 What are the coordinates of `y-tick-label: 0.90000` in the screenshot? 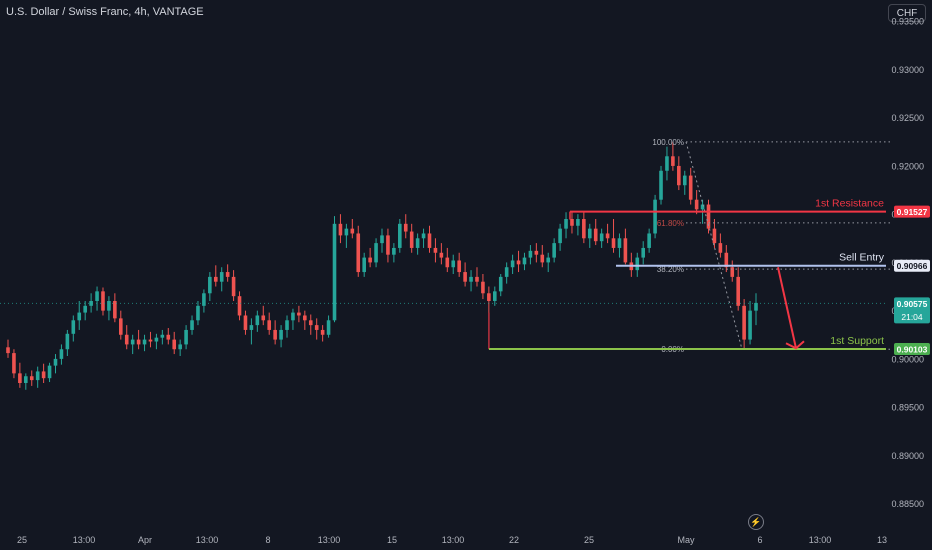 It's located at (907, 359).